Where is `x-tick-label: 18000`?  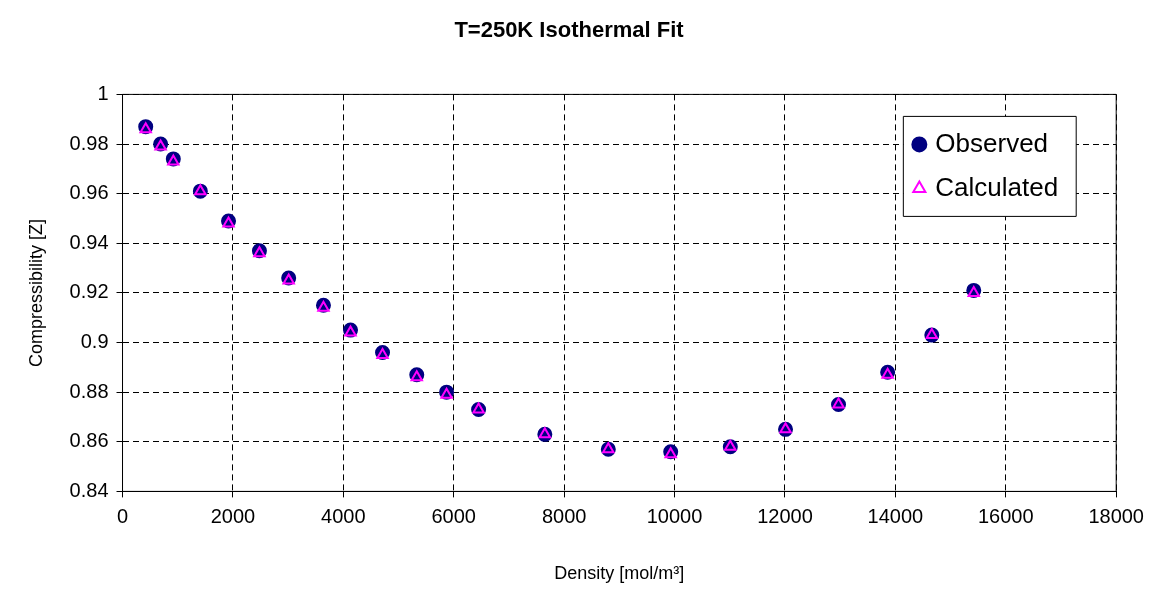
x-tick-label: 18000 is located at coordinates (1116, 515).